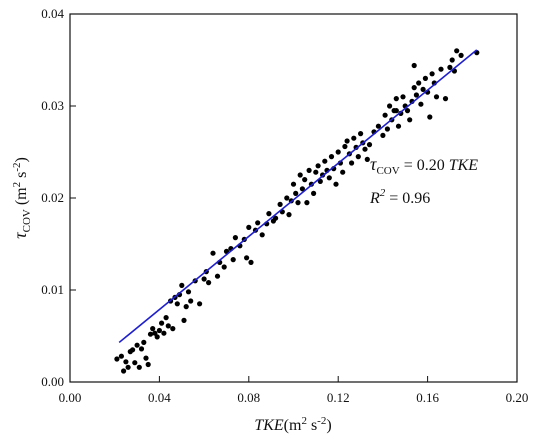  What do you see at coordinates (328, 425) in the screenshot?
I see `x-axis-unit-close: )` at bounding box center [328, 425].